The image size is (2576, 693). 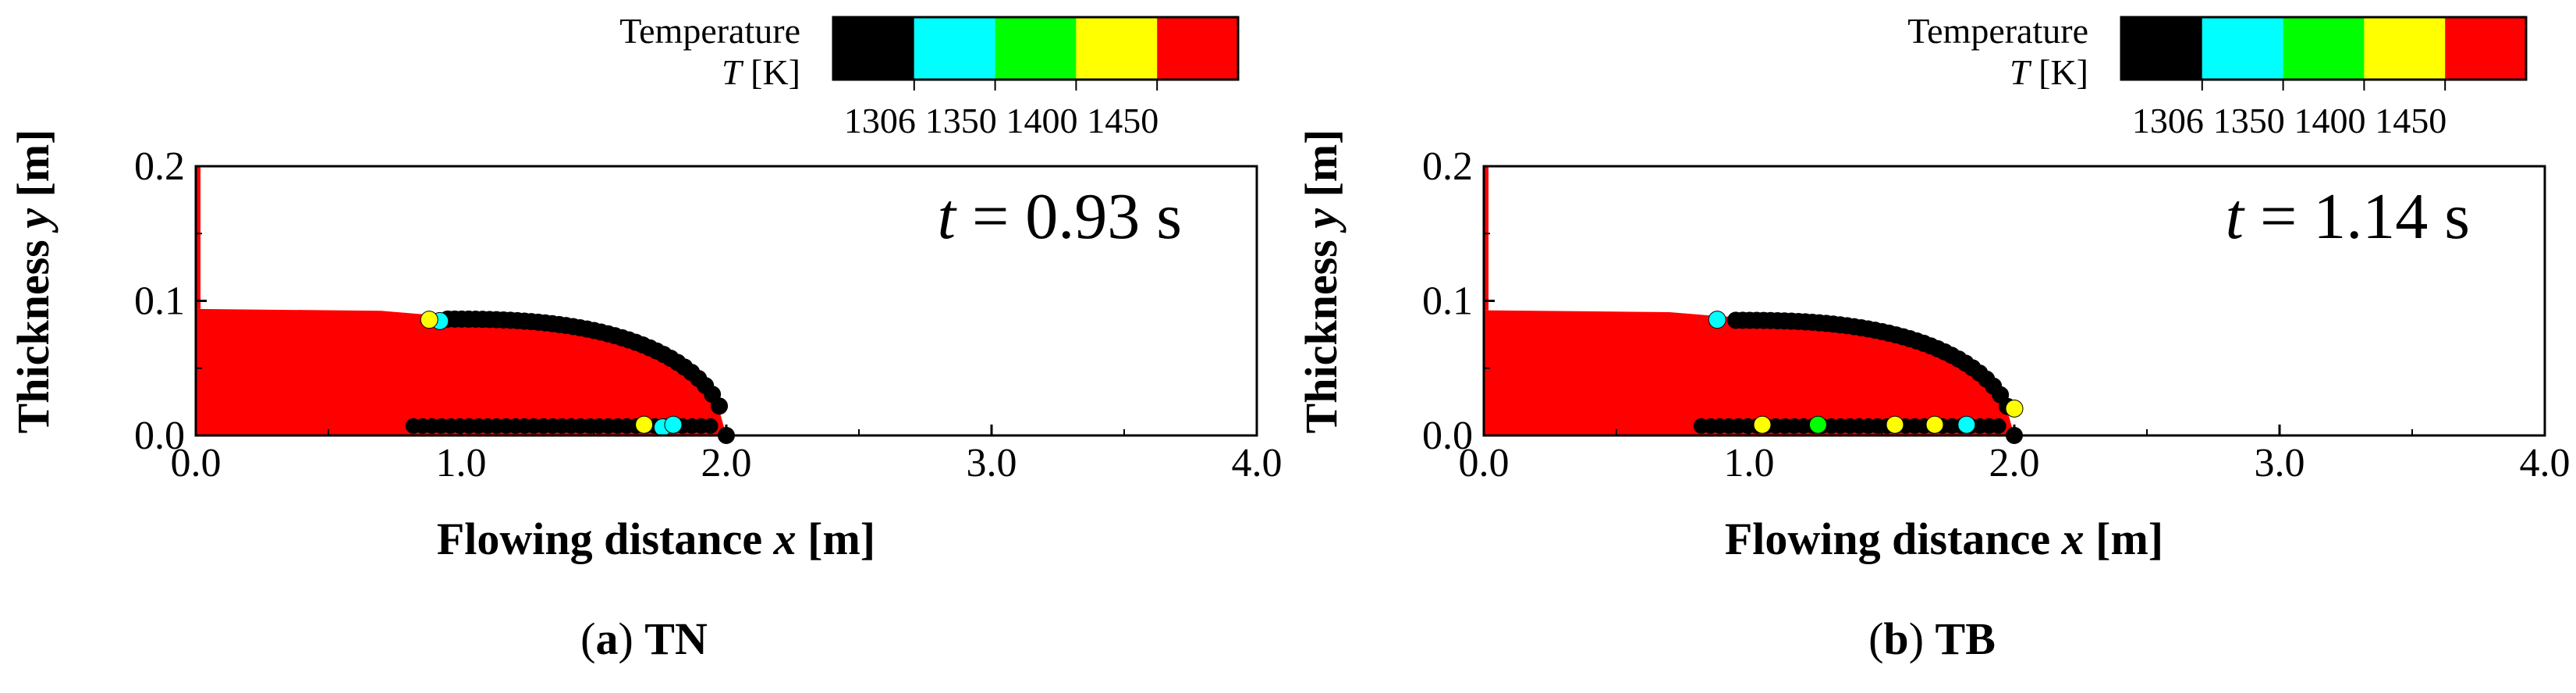 I want to click on crust-particle, so click(x=720, y=406).